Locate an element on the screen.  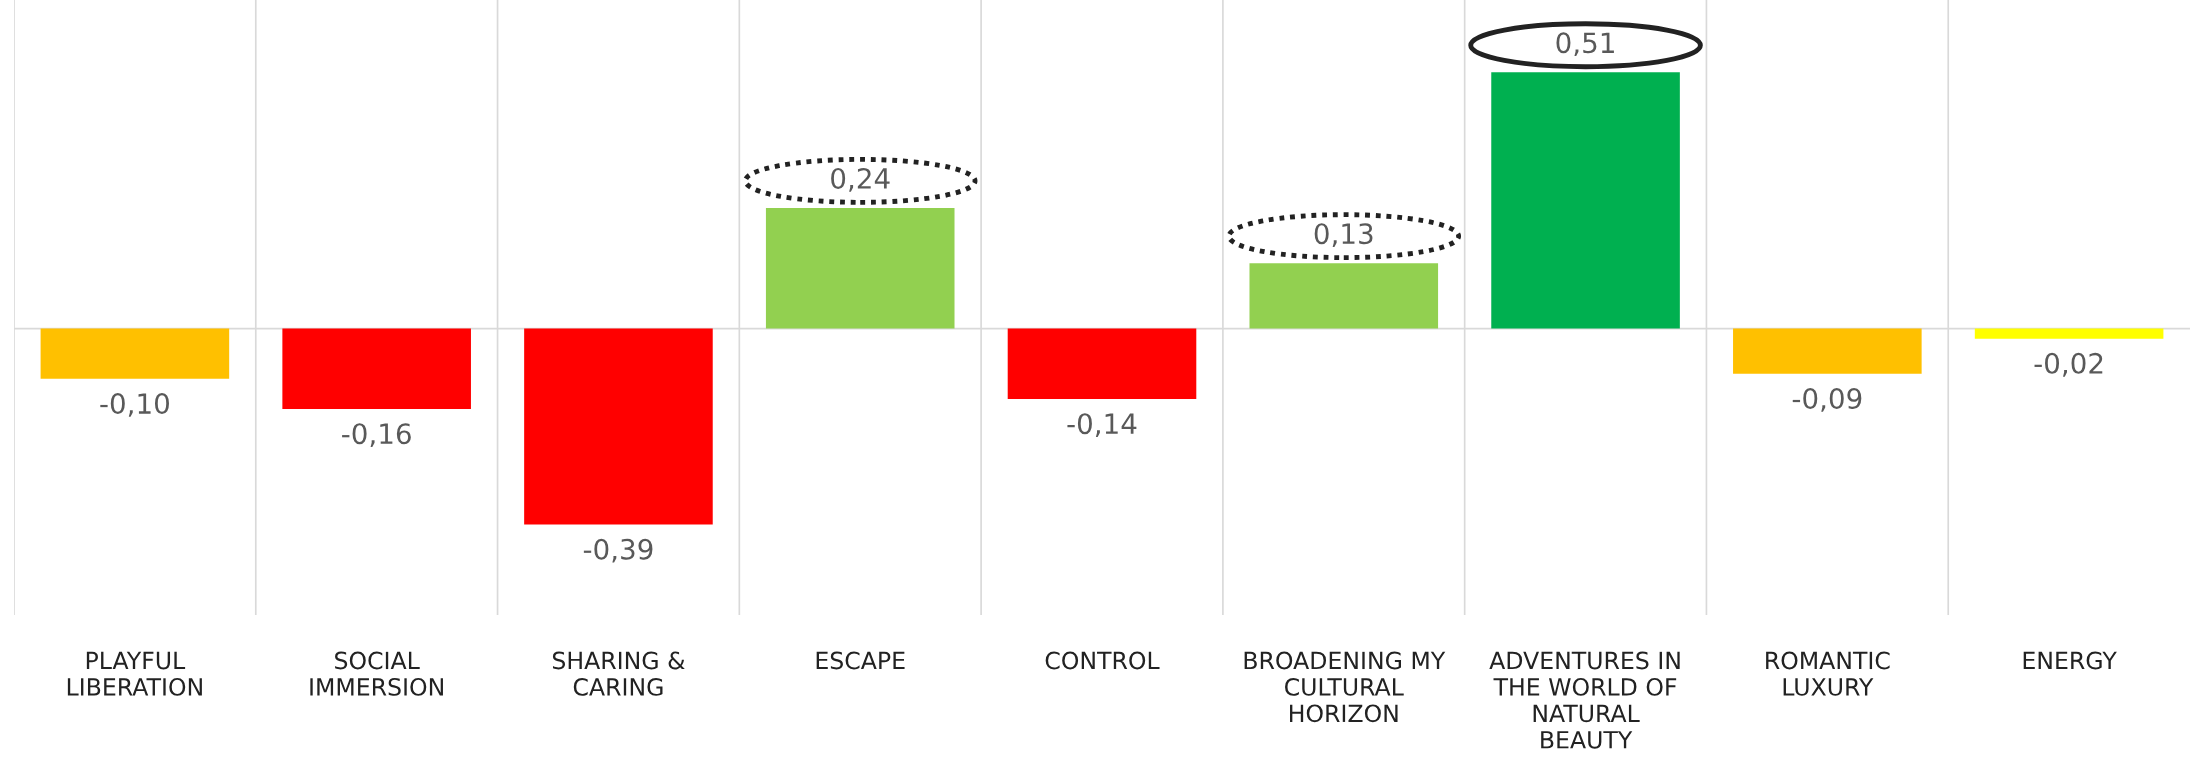
annotation: 0,13 is located at coordinates (1343, 235).